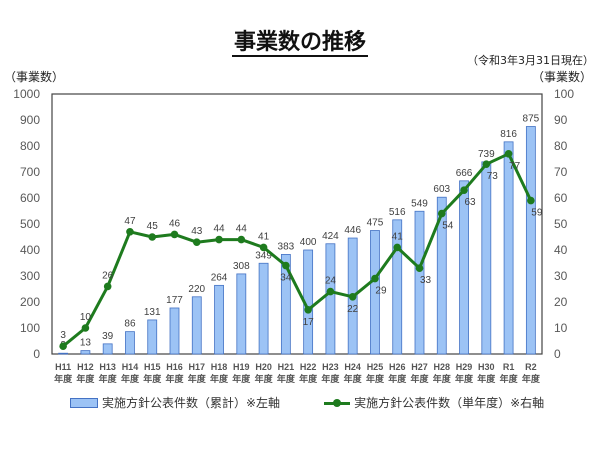  Describe the element at coordinates (108, 275) in the screenshot. I see `line-value-label: 26` at that location.